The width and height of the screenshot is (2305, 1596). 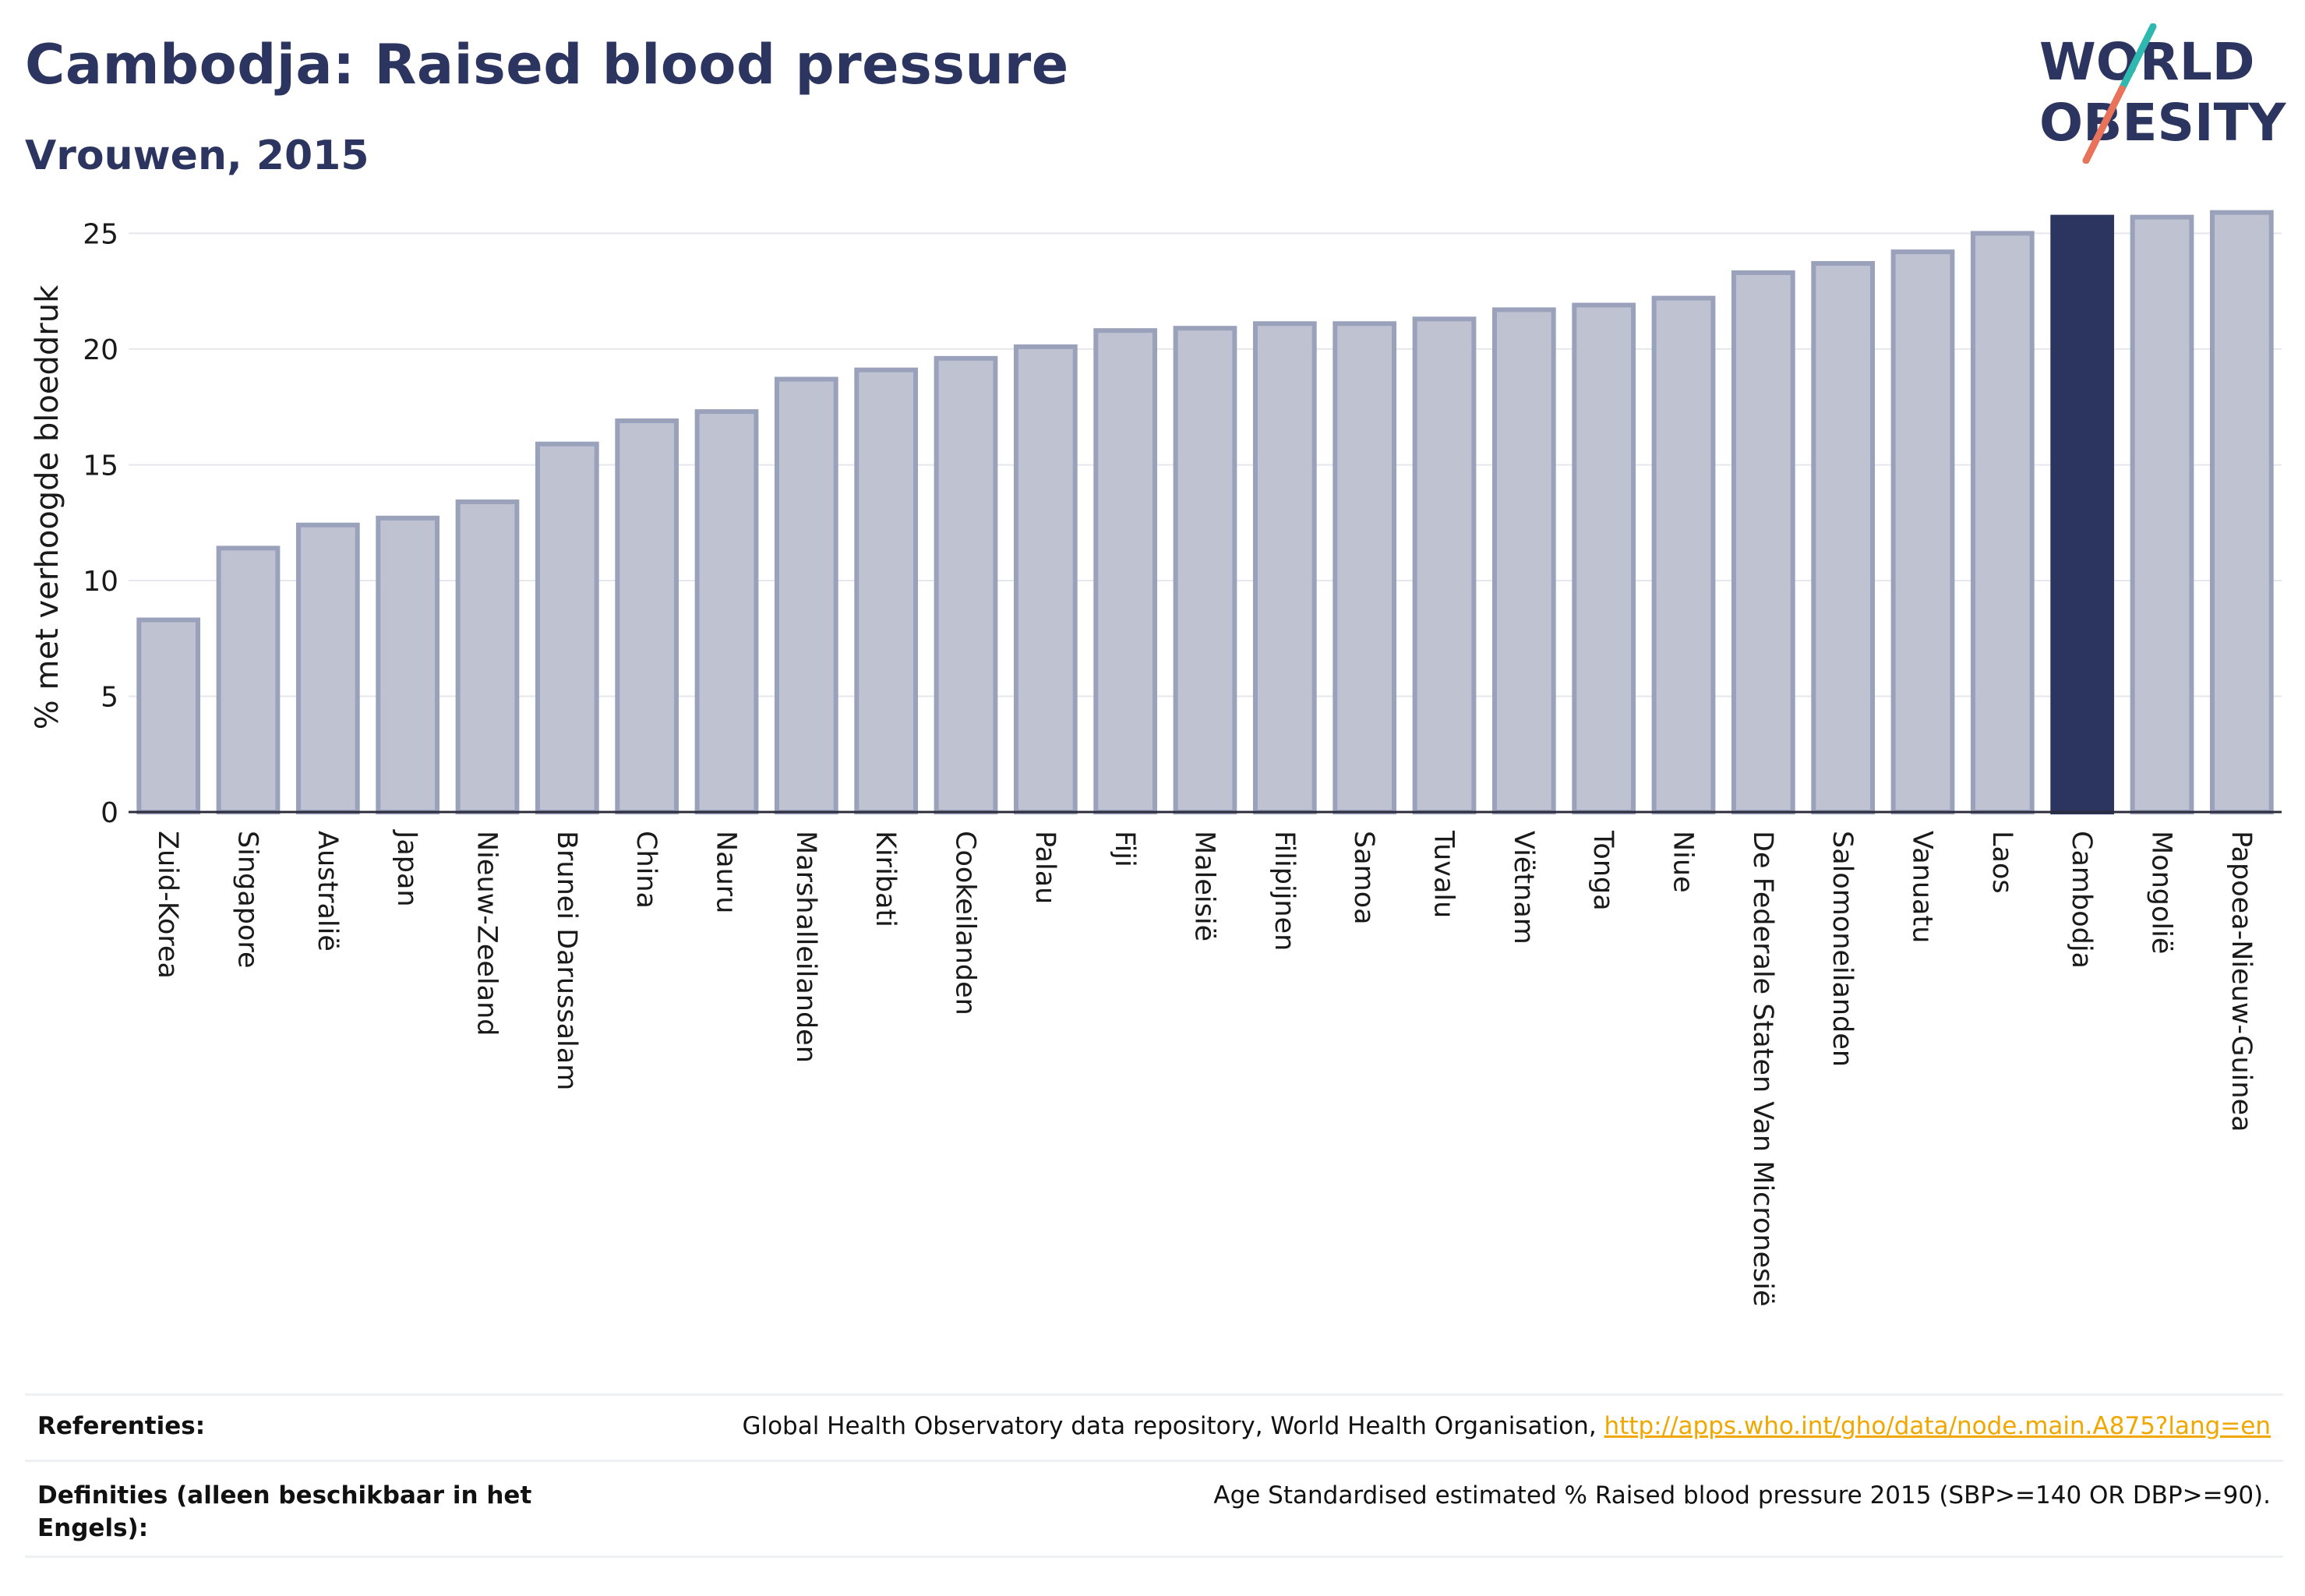 What do you see at coordinates (726, 872) in the screenshot?
I see `x-tick-label: Nauru` at bounding box center [726, 872].